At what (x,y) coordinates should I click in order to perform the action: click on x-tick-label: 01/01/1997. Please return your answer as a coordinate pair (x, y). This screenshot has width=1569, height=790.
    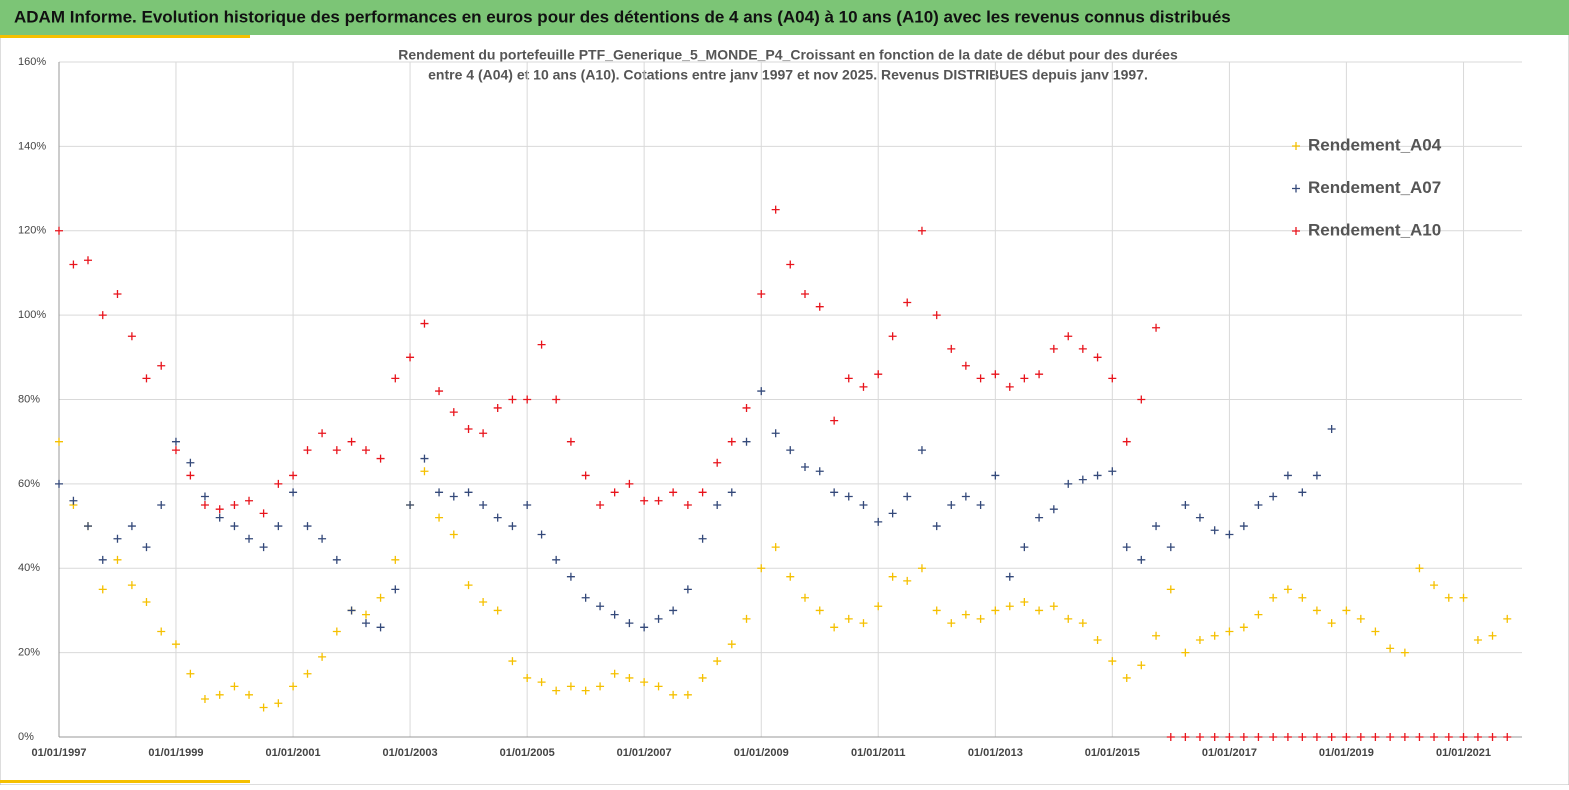
    Looking at the image, I should click on (58, 753).